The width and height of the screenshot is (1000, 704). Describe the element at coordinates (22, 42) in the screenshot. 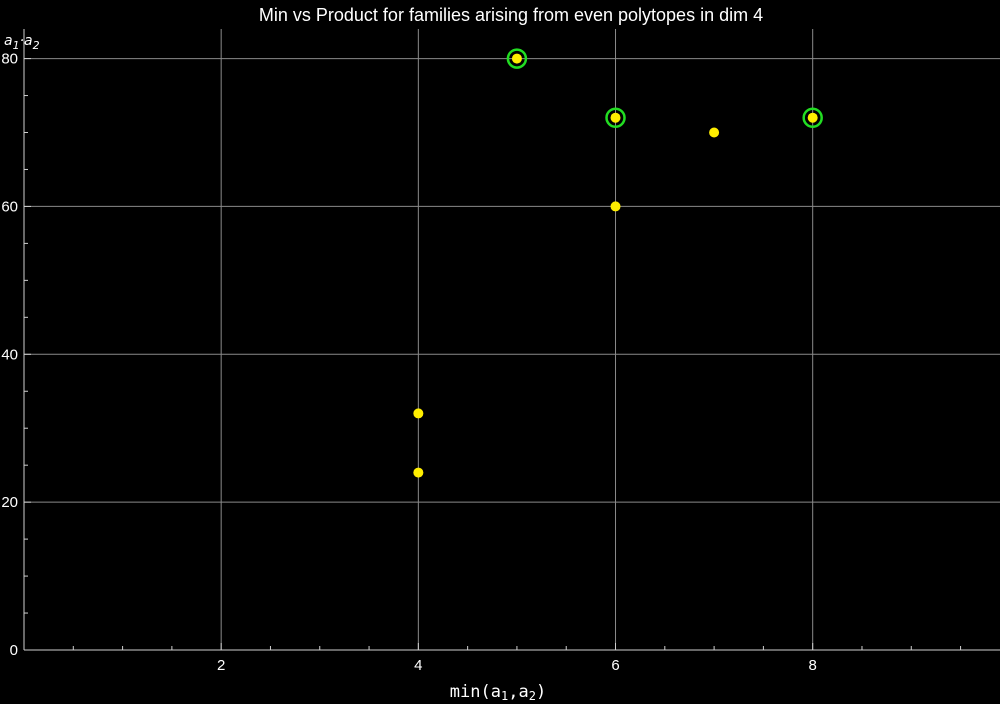

I see `y-axis-label: a1·a2` at that location.